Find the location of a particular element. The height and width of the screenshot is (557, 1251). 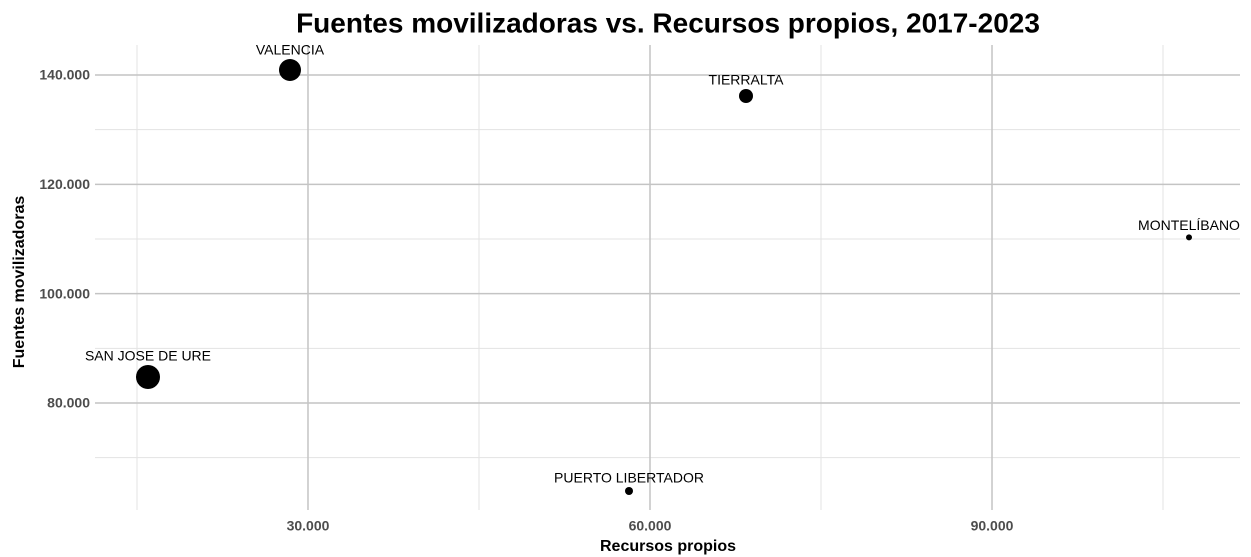

x-tick-label: 60.000 is located at coordinates (650, 526).